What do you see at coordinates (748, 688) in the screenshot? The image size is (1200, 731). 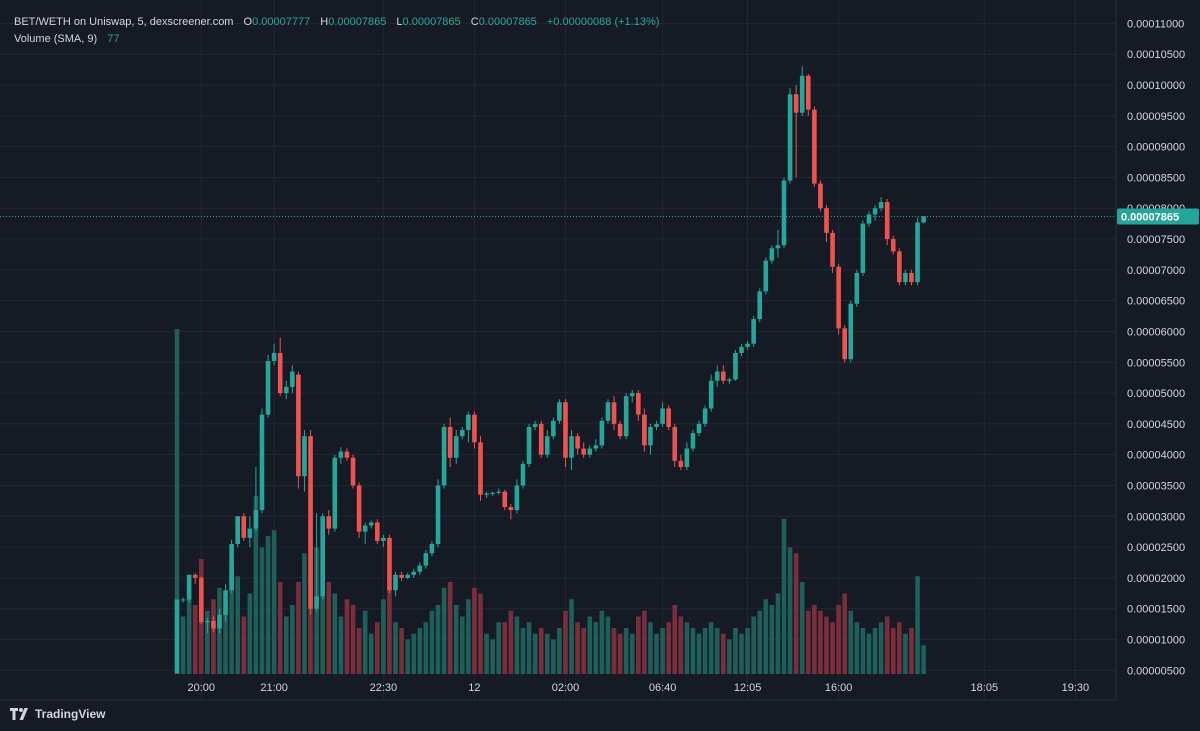 I see `x-tick-label: 12:05` at bounding box center [748, 688].